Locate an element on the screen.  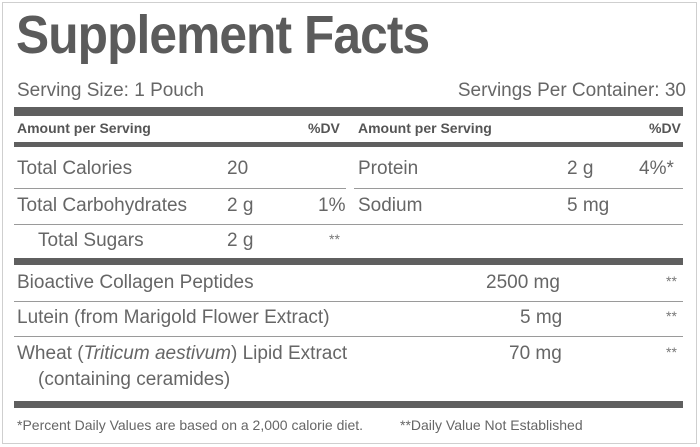
ingredient-amount: 5 mg is located at coordinates (541, 317).